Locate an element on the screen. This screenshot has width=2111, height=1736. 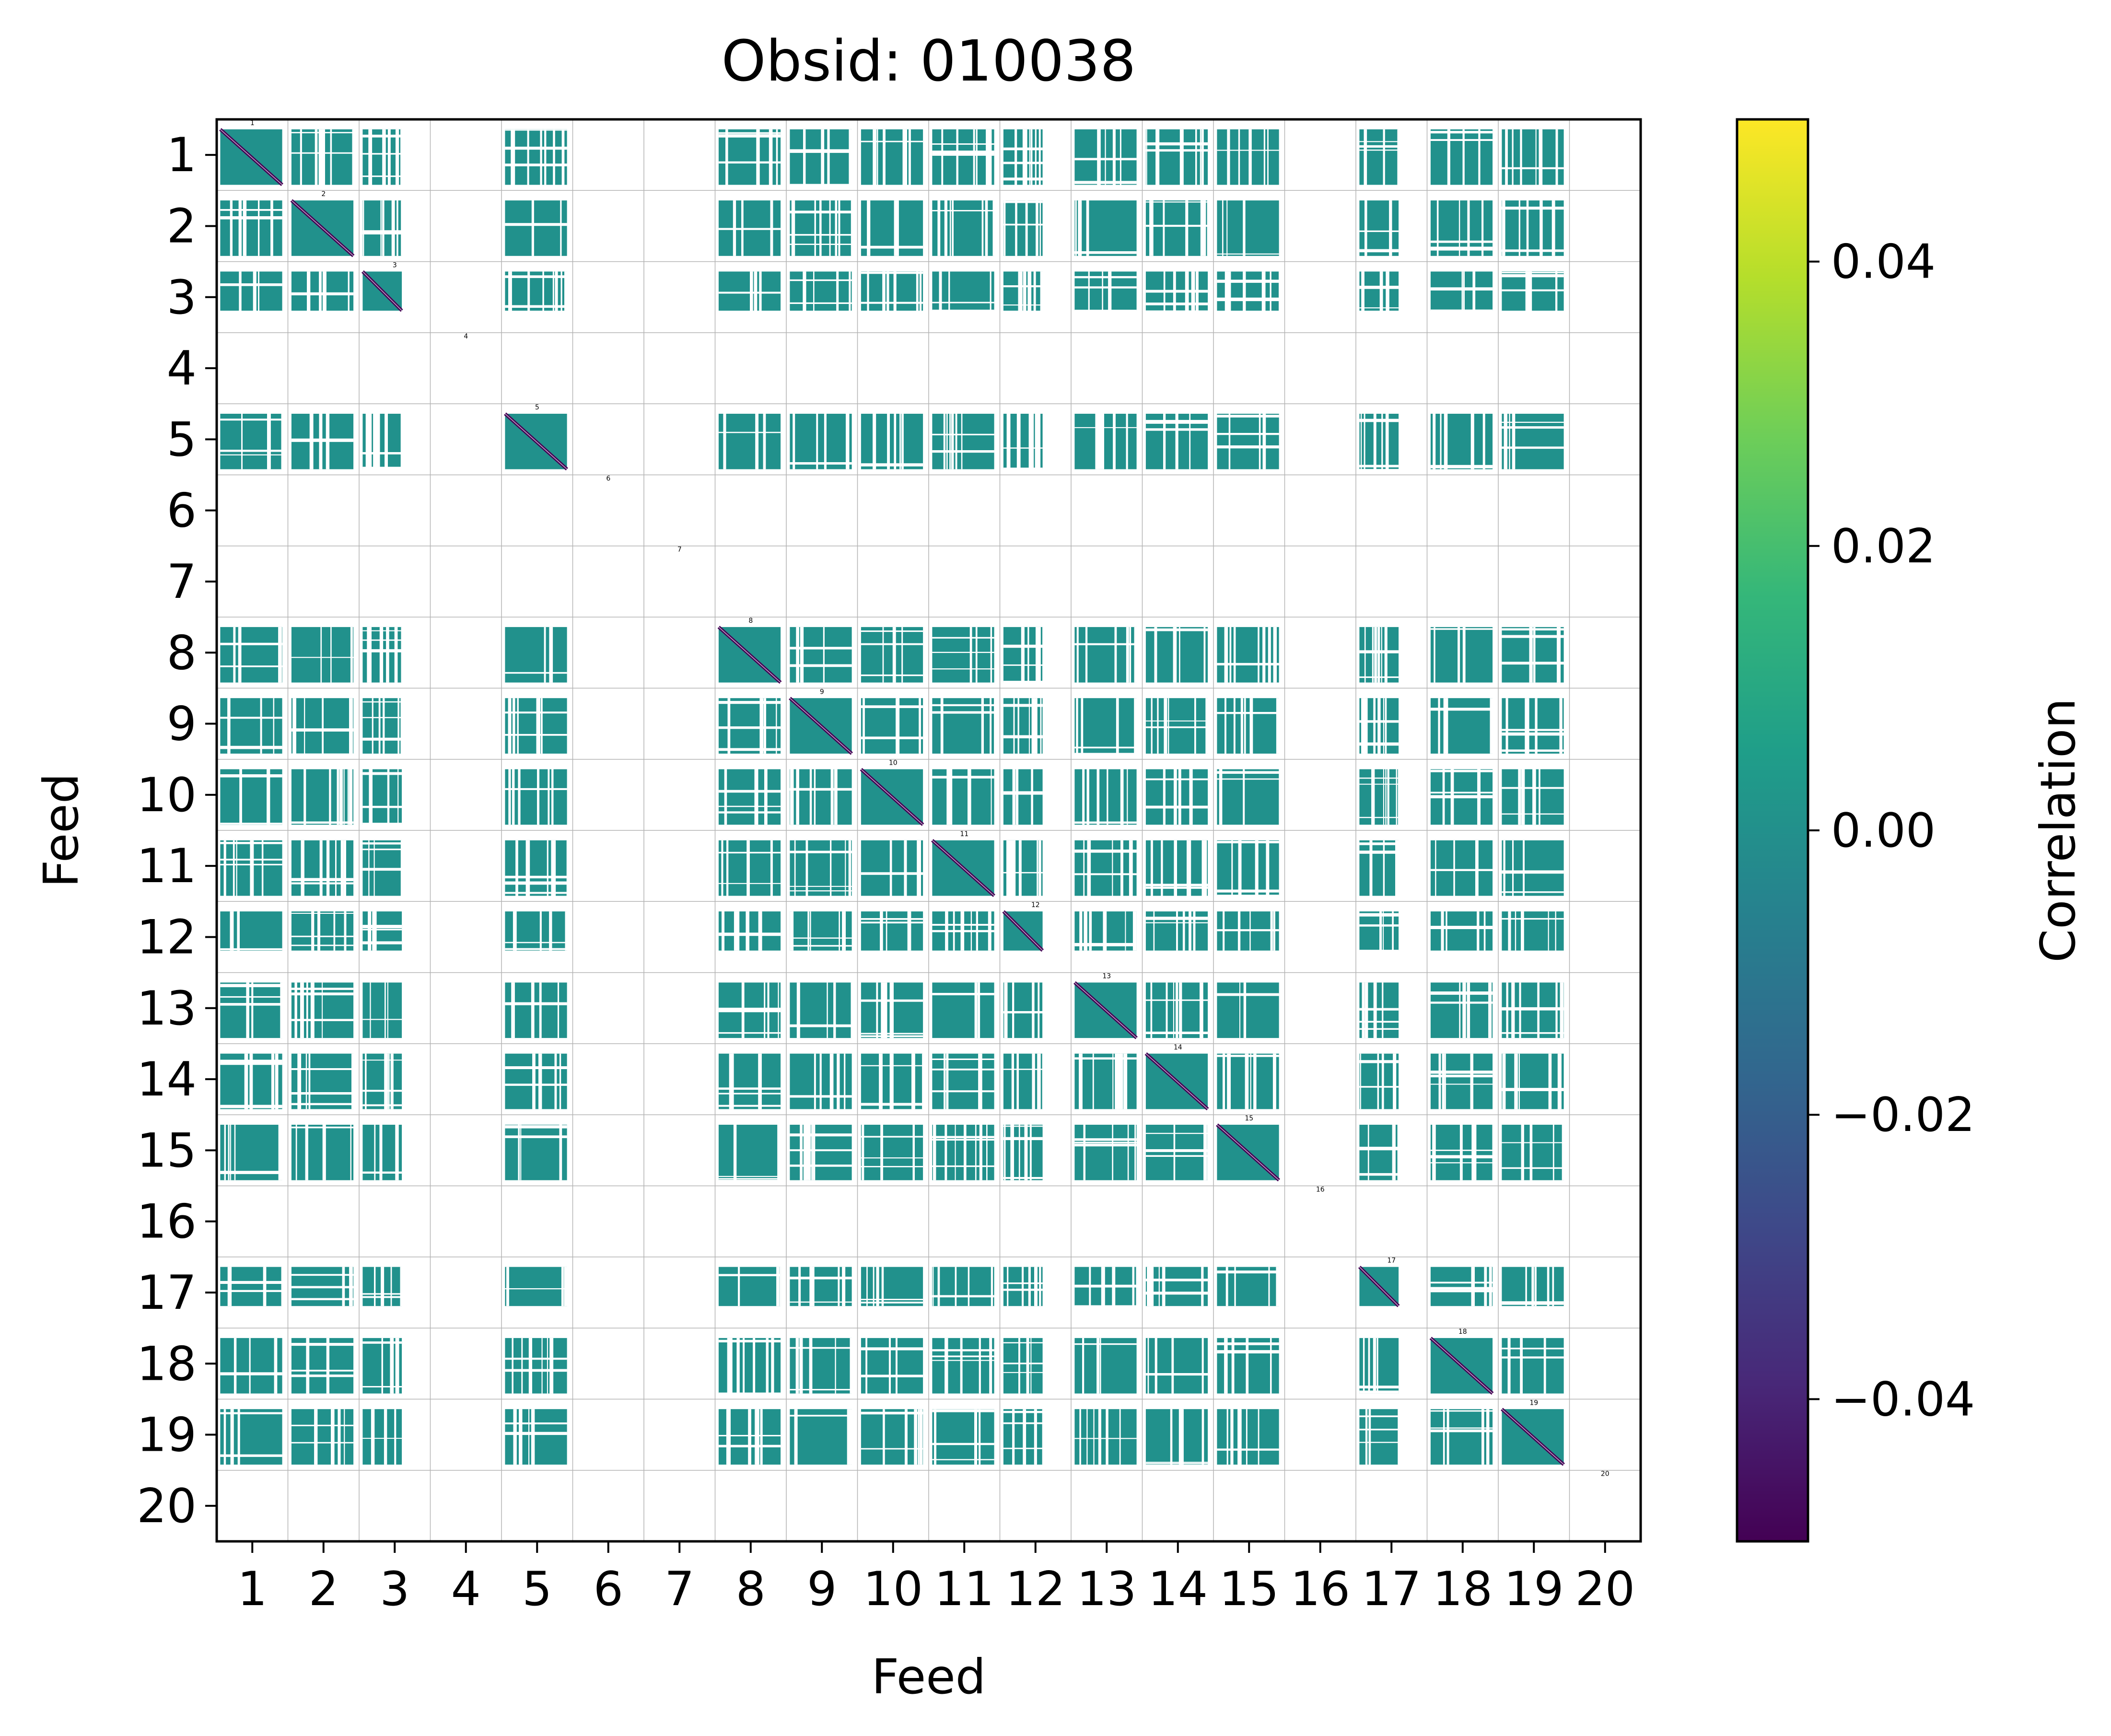
diagonal-label: 8 is located at coordinates (750, 621).